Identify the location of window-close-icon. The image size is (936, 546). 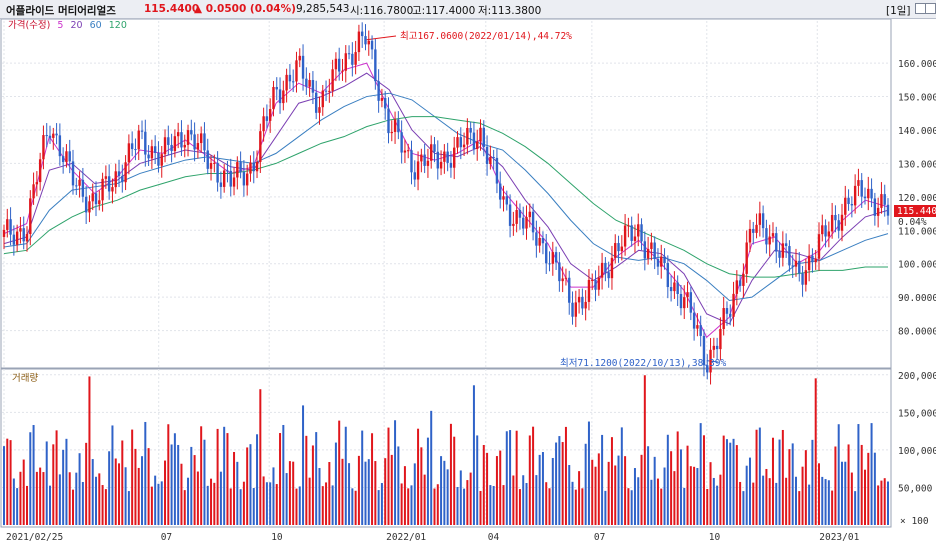
(930, 8).